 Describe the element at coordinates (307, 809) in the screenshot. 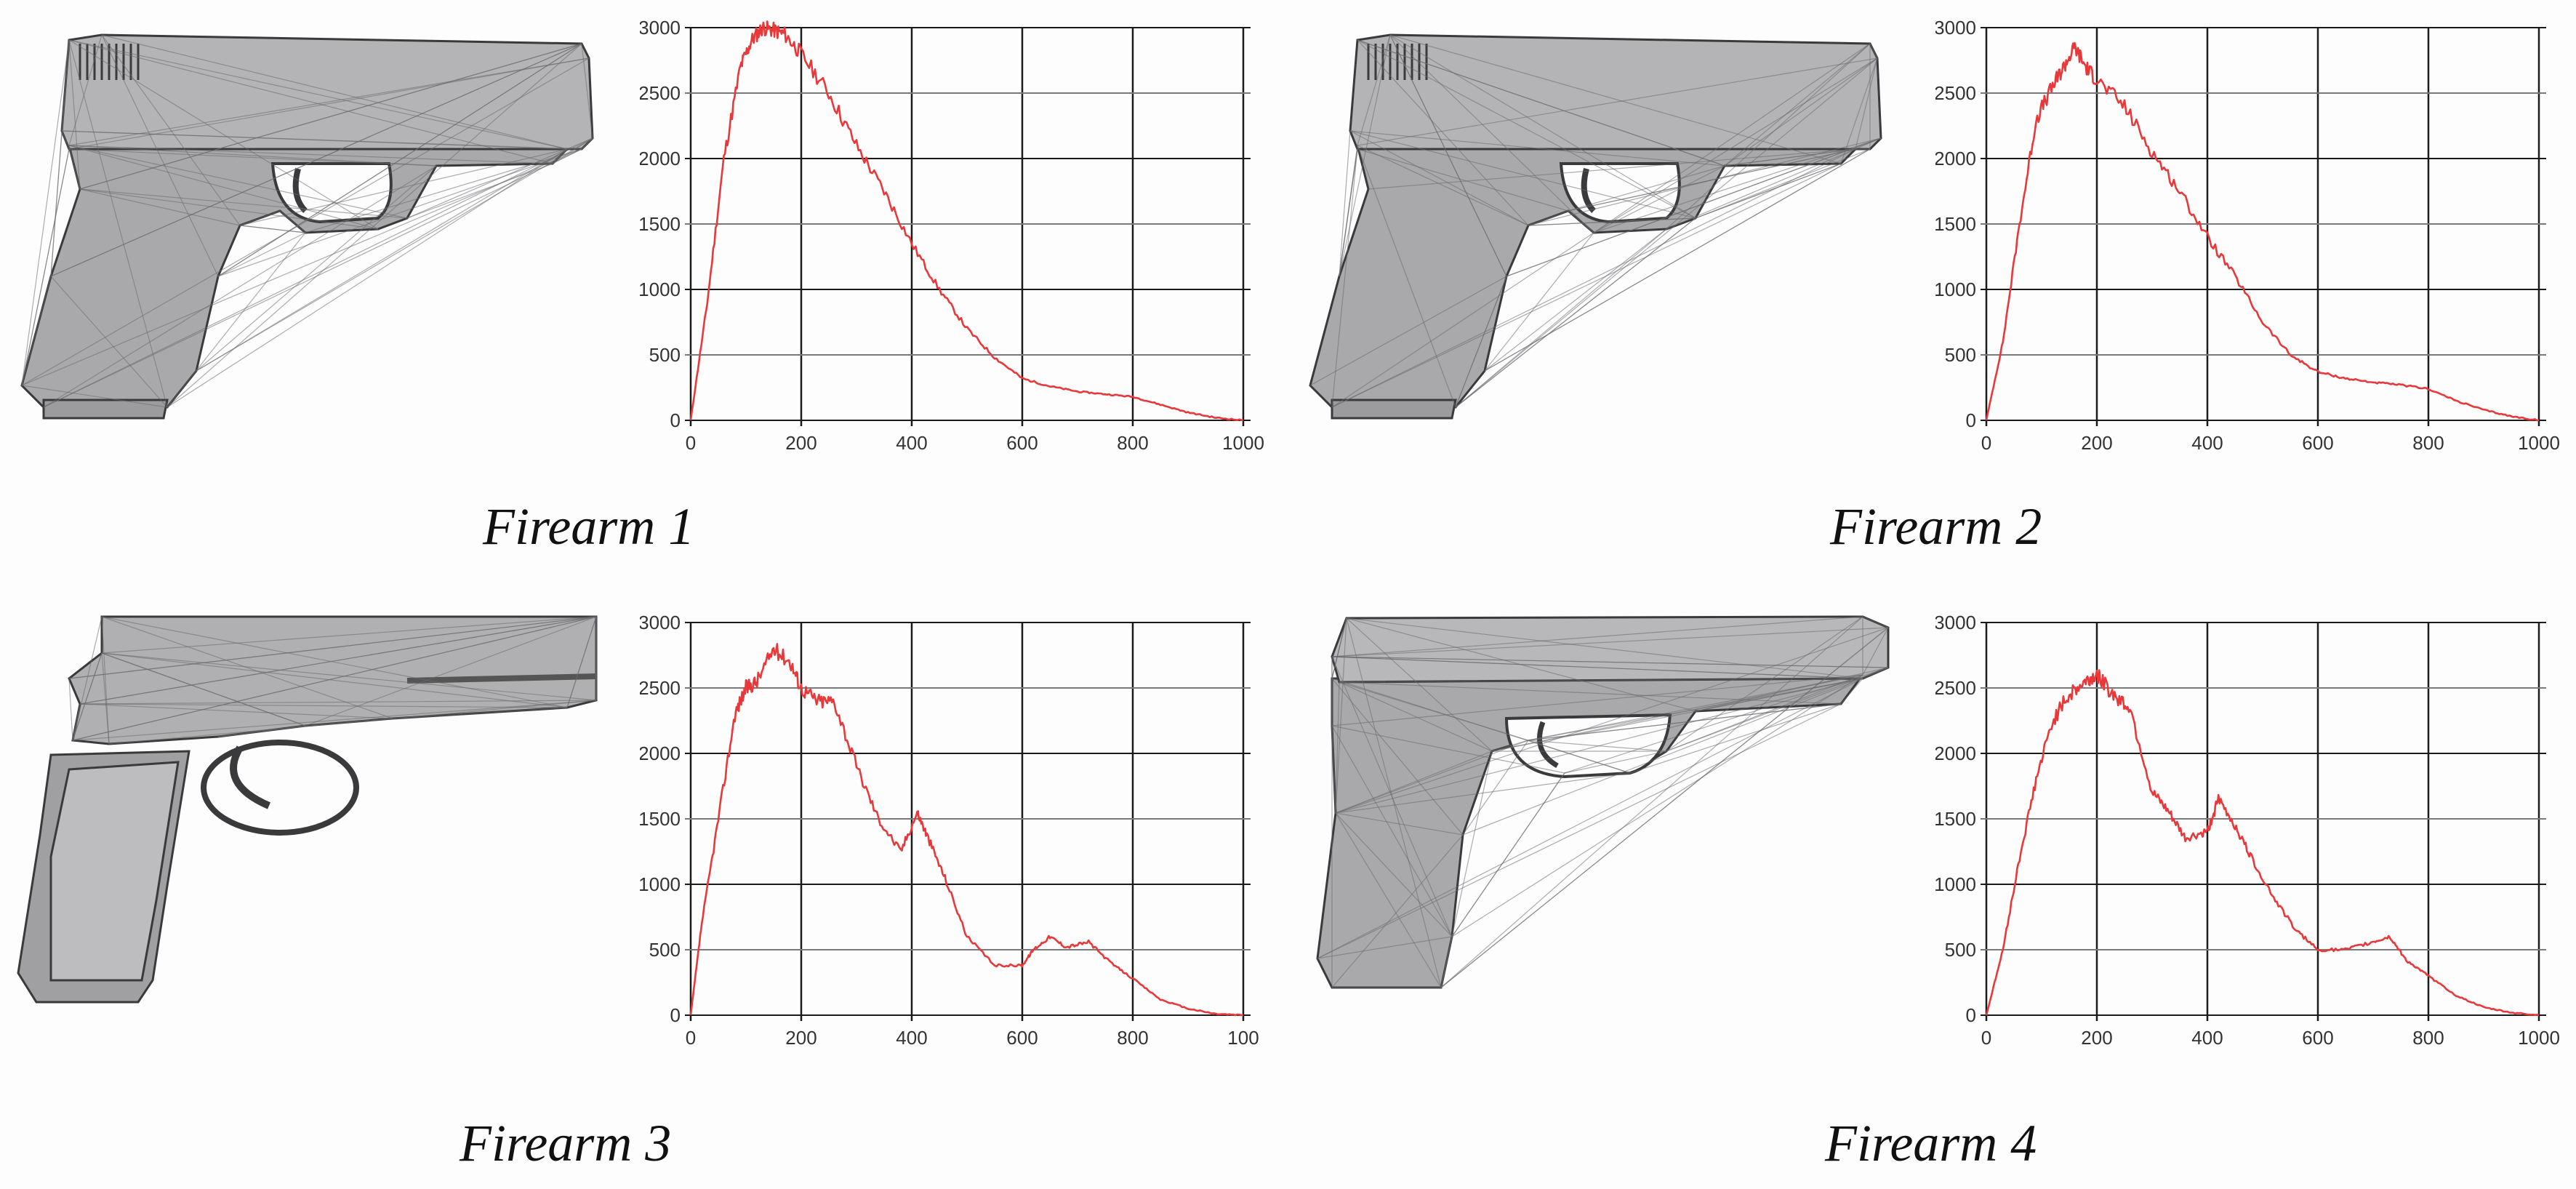

I see `revolver-frame-mesh-icon` at that location.